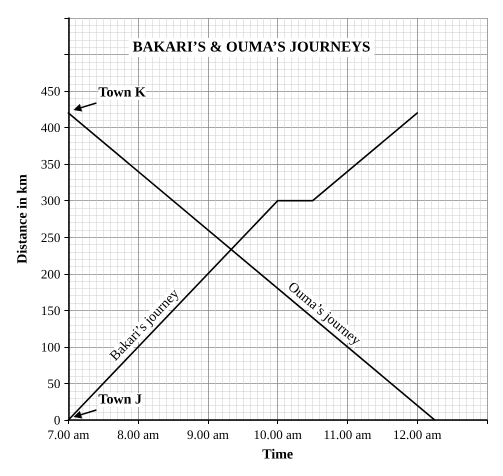  I want to click on y-tick-label: 0, so click(57, 420).